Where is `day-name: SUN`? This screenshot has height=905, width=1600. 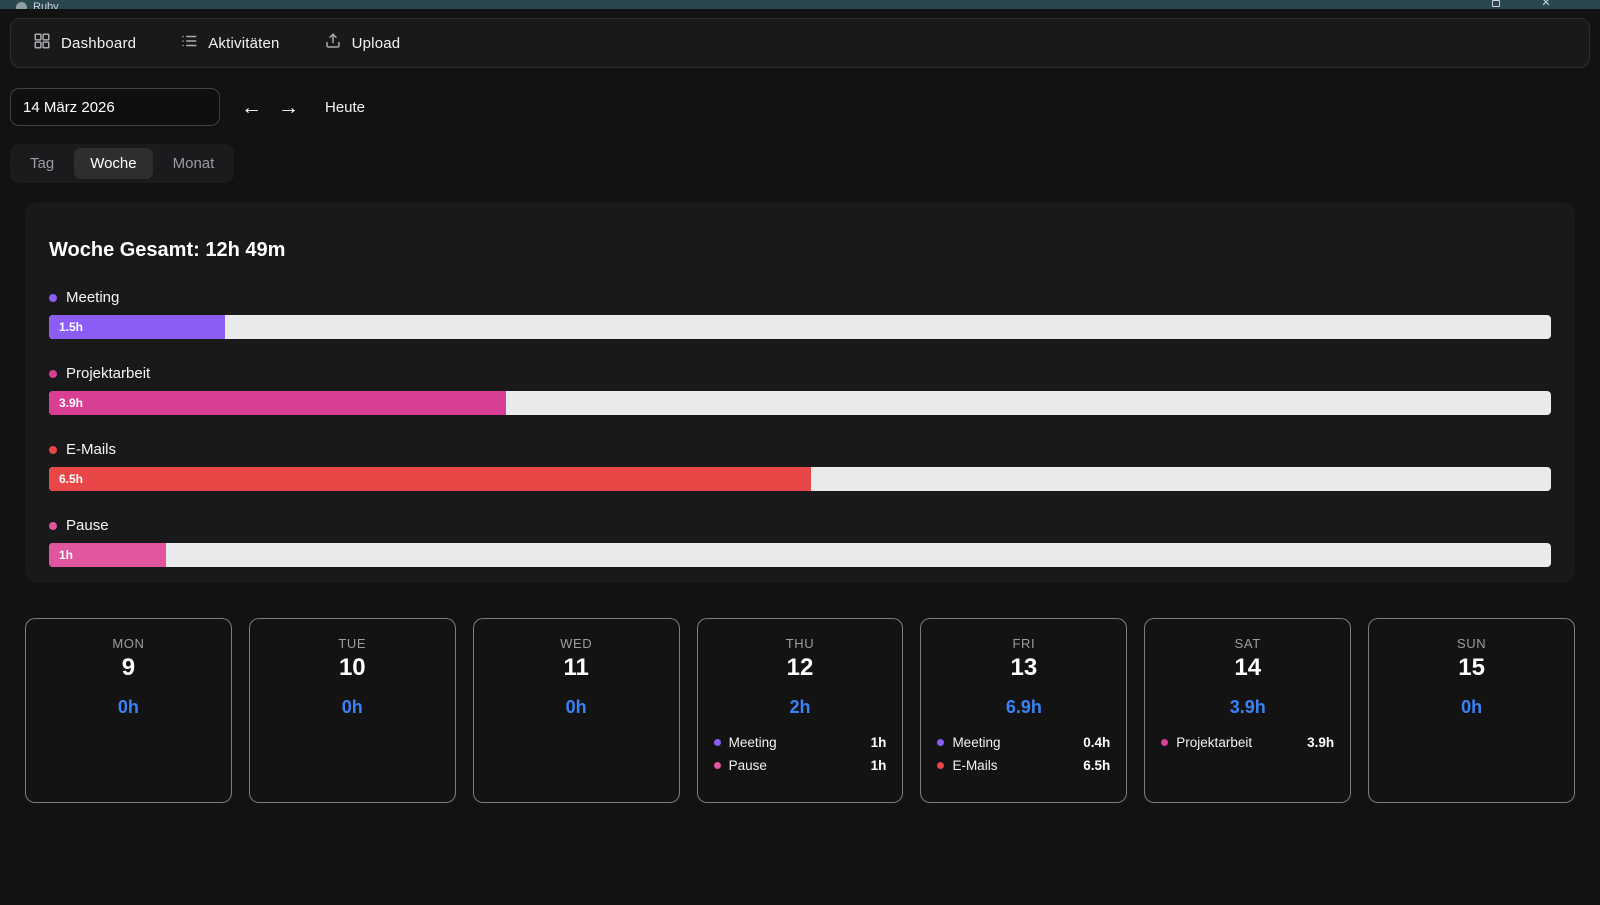
day-name: SUN is located at coordinates (1471, 643).